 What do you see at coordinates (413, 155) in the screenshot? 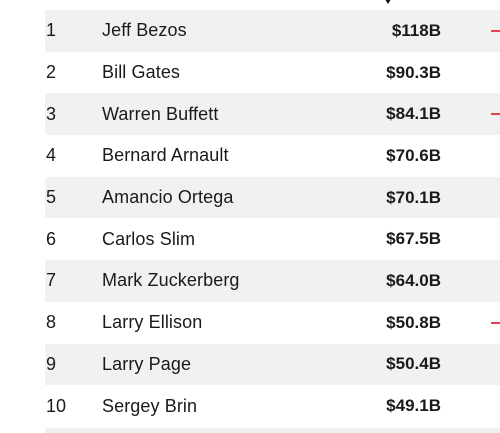
I see `net-worth-cell: $70.6B` at bounding box center [413, 155].